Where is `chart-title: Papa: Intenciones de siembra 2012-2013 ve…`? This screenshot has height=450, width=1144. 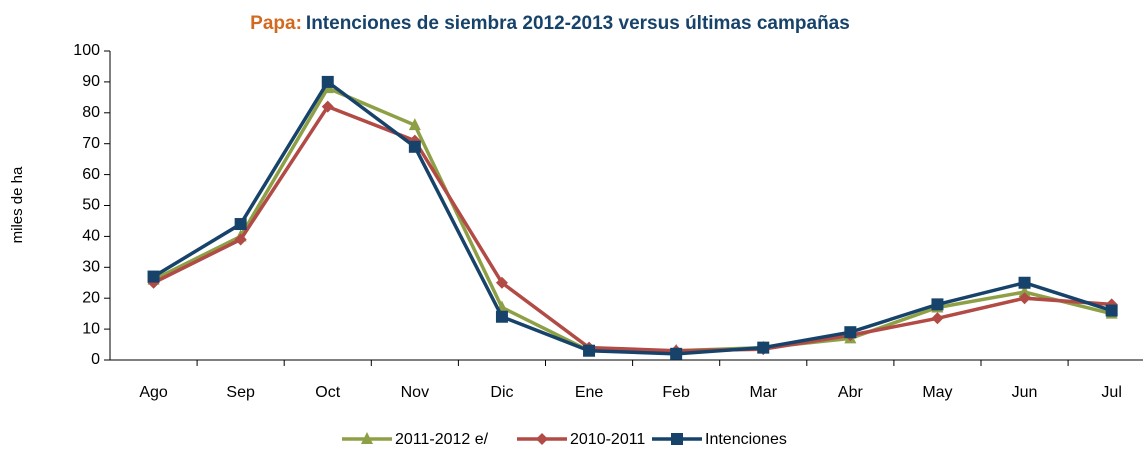
chart-title: Papa: Intenciones de siembra 2012-2013 ve… is located at coordinates (550, 23).